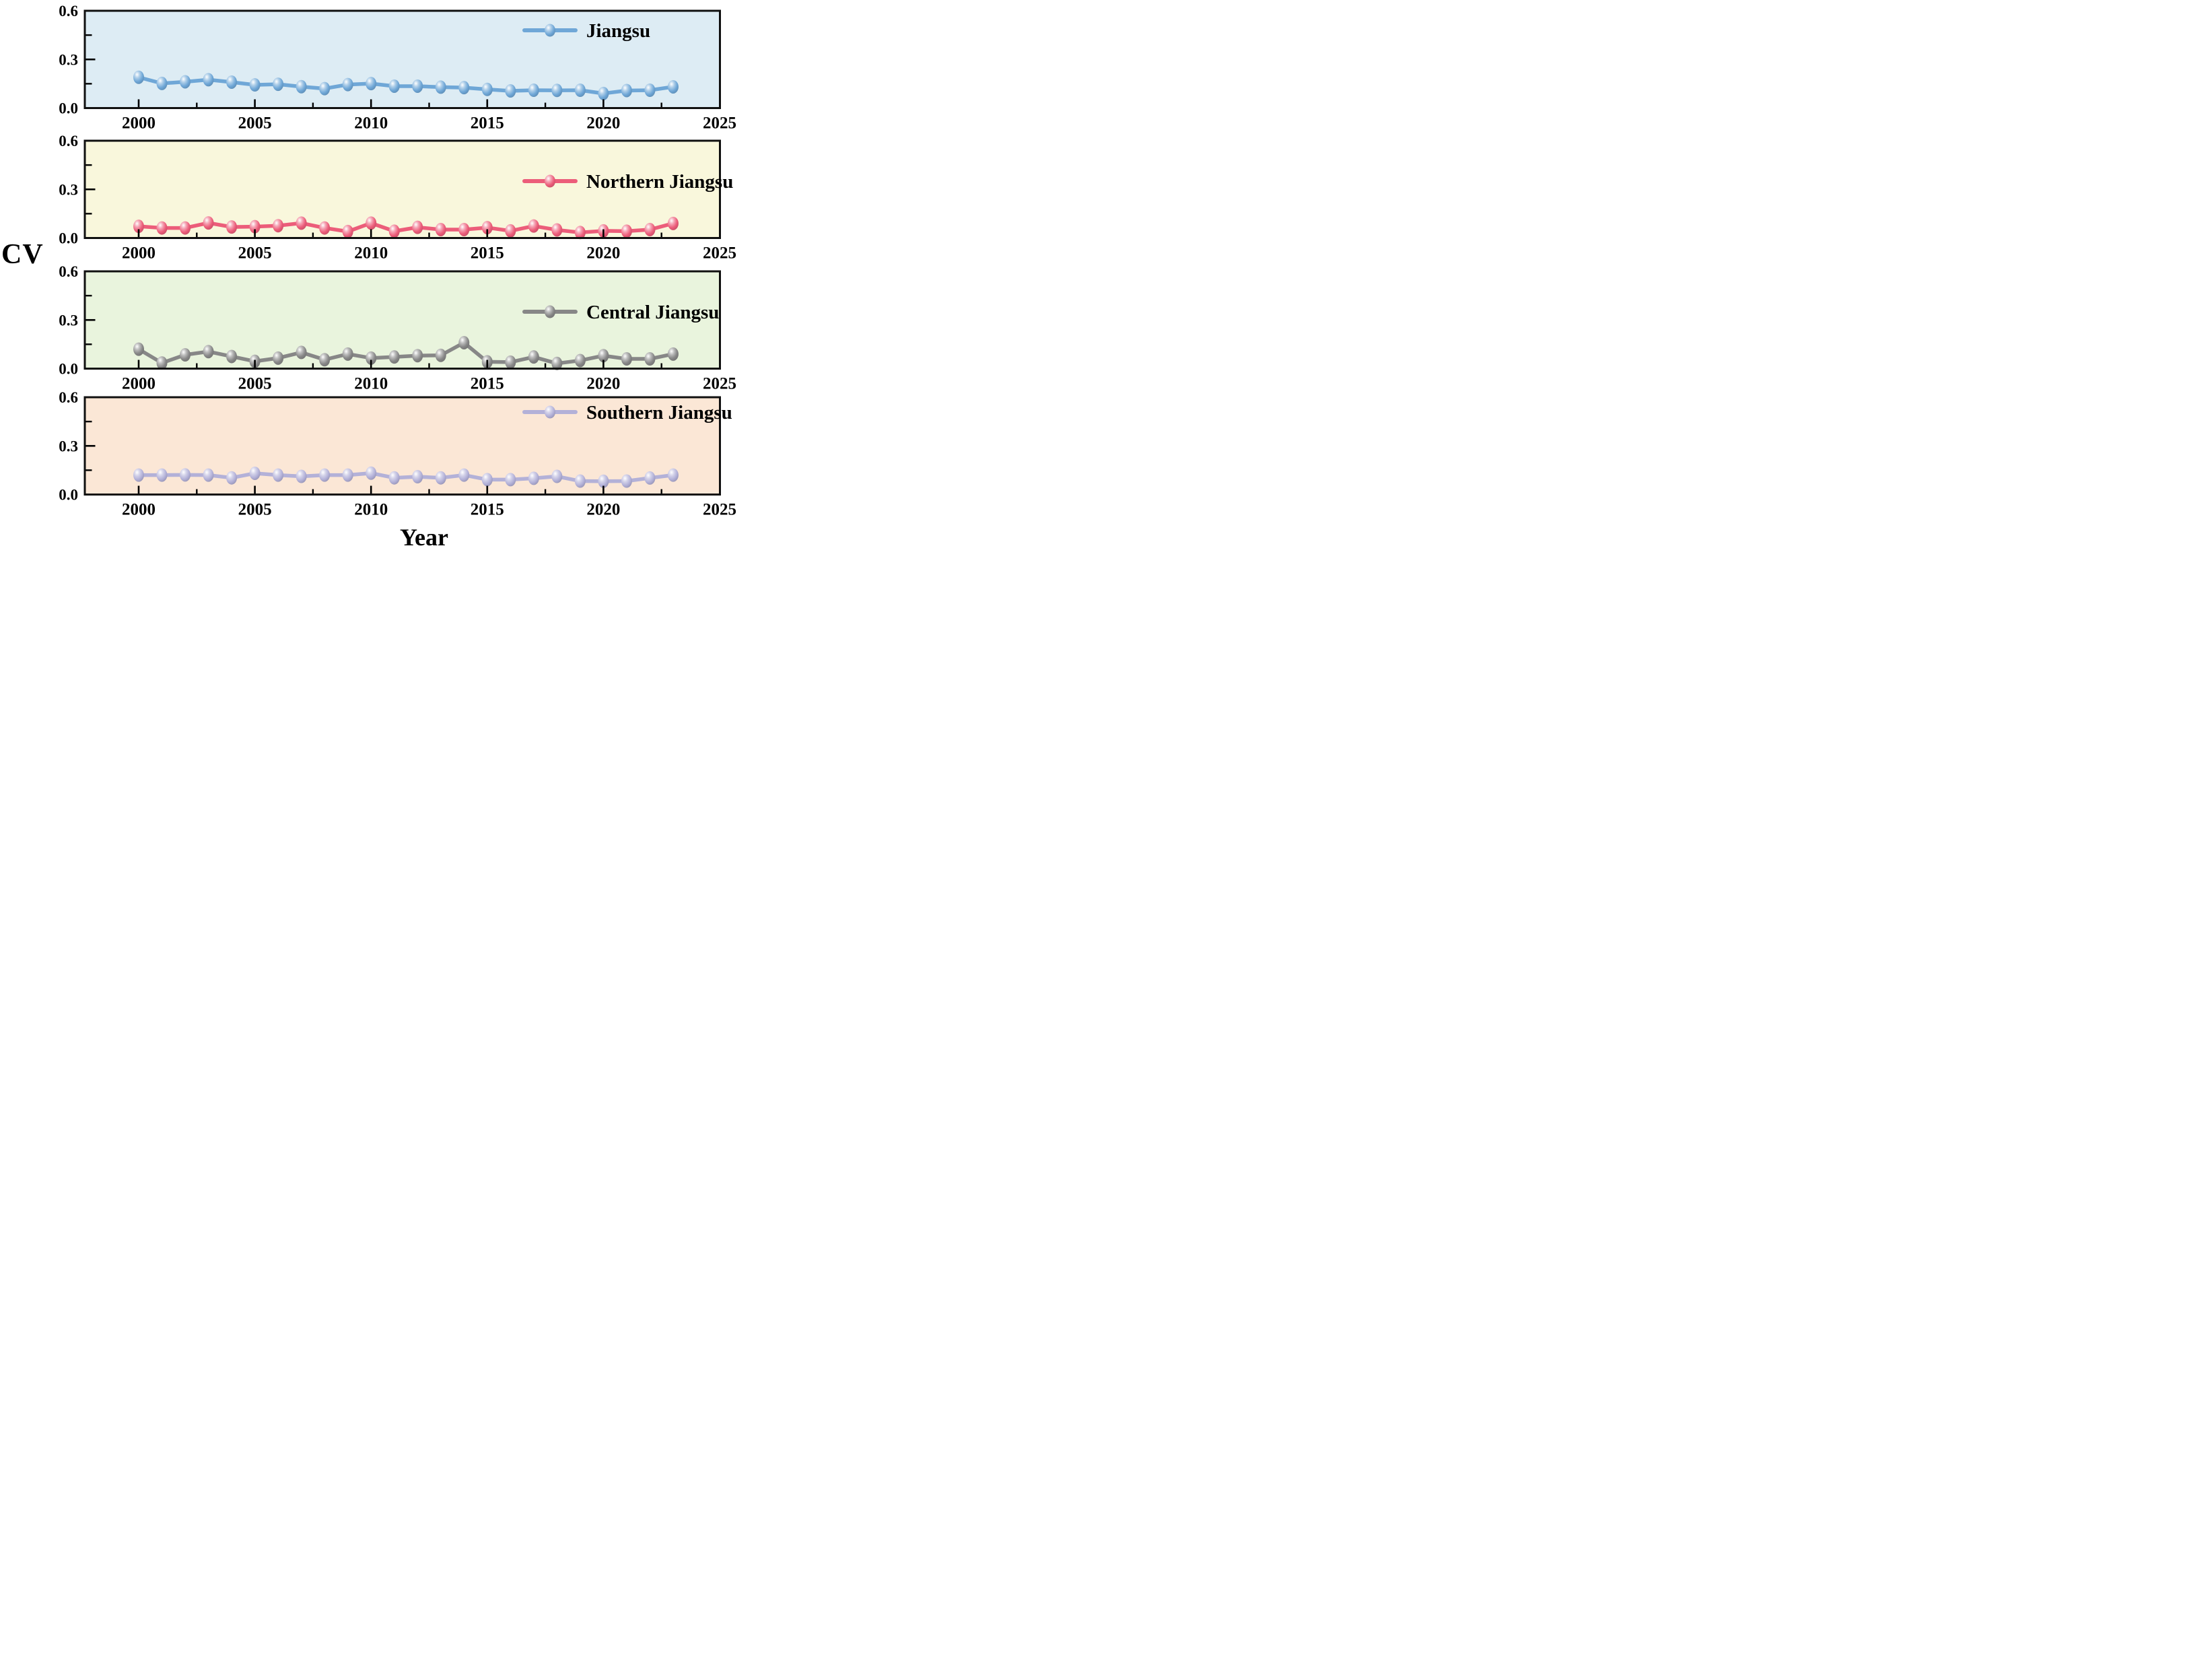  What do you see at coordinates (652, 312) in the screenshot?
I see `legend-label: Central Jiangsu` at bounding box center [652, 312].